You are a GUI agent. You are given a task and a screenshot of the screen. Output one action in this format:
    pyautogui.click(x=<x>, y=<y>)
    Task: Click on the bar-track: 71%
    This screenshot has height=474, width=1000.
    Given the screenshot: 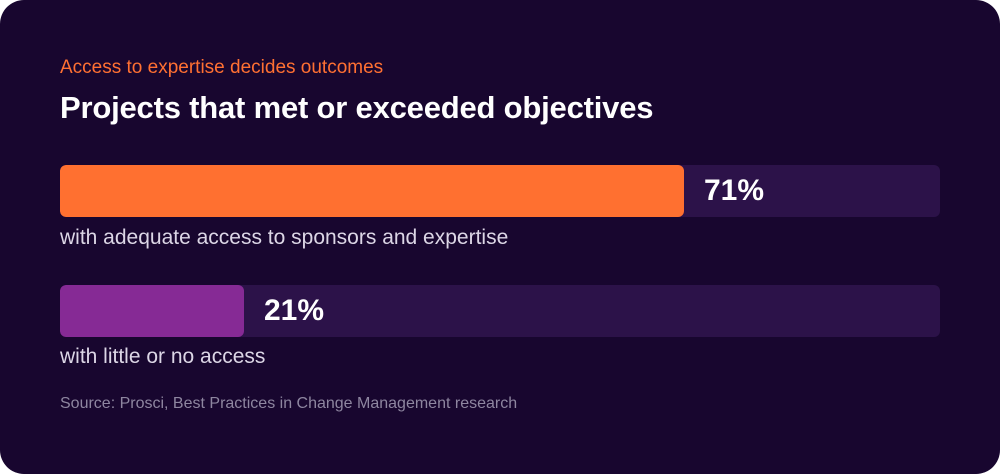 What is the action you would take?
    pyautogui.click(x=500, y=191)
    